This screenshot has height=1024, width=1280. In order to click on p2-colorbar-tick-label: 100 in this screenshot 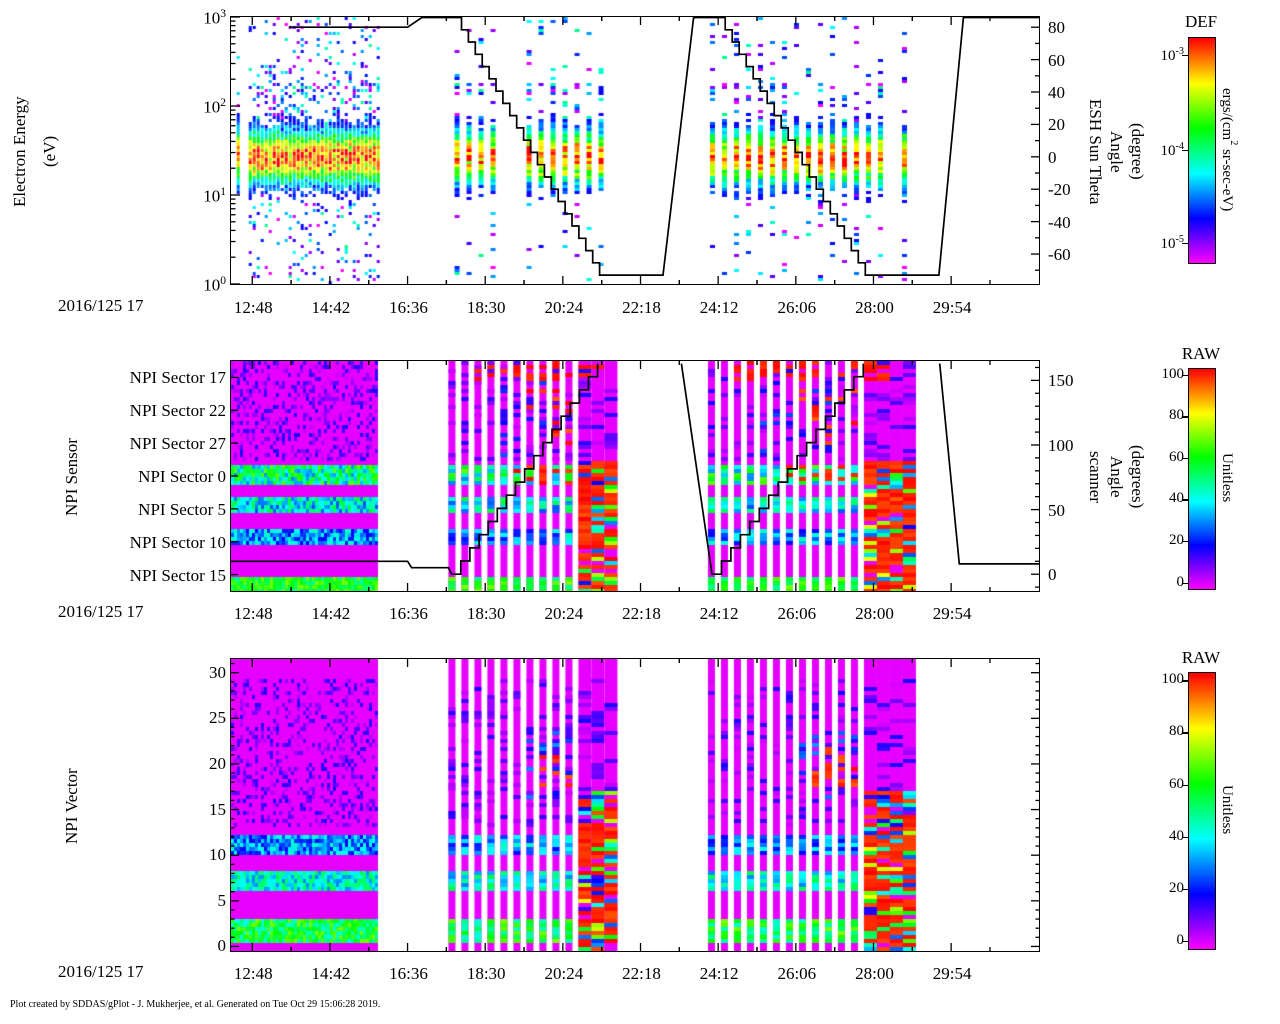, I will do `click(1173, 373)`.